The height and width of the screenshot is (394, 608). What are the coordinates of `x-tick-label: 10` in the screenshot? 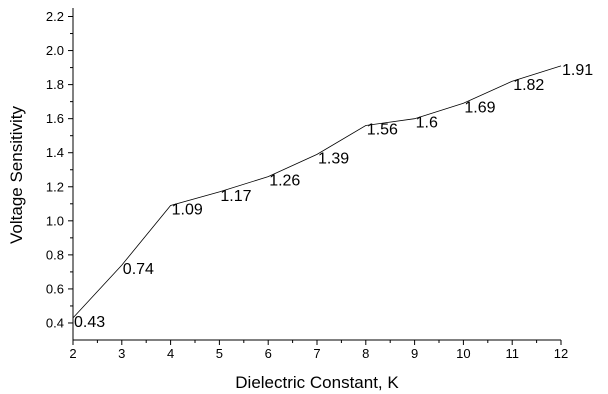 It's located at (463, 353).